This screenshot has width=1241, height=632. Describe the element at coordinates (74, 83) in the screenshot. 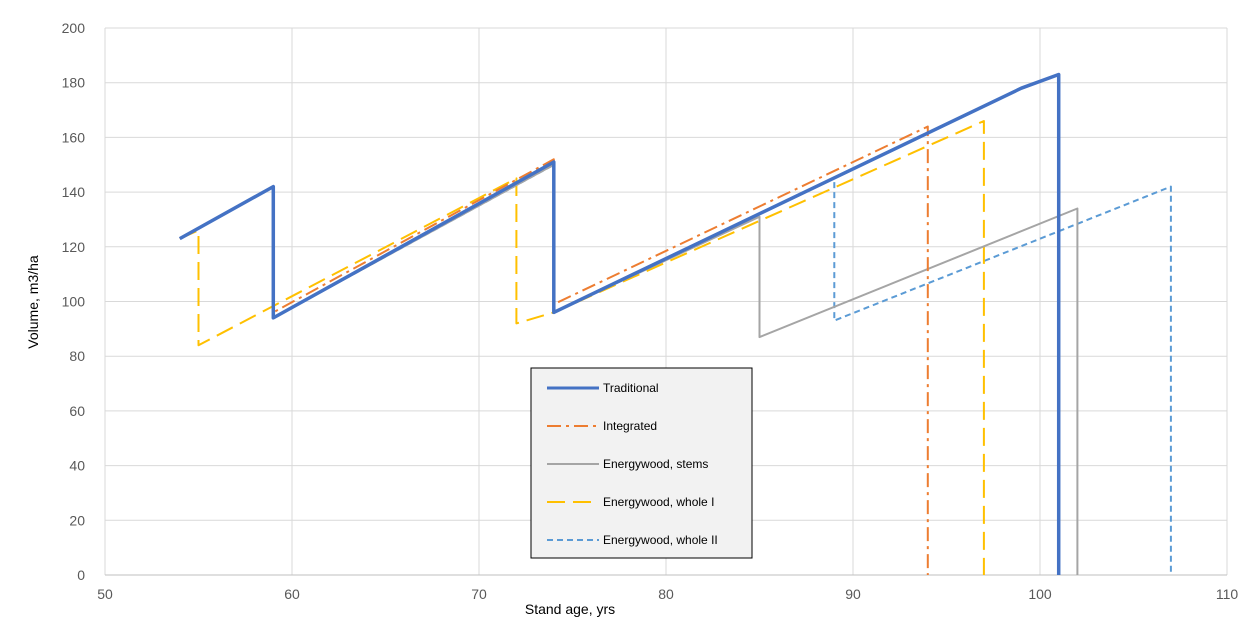

I see `y-tick-label: 180` at that location.